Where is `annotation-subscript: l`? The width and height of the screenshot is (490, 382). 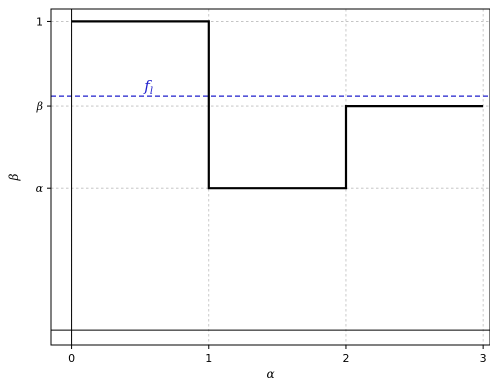
annotation-subscript: l is located at coordinates (151, 91).